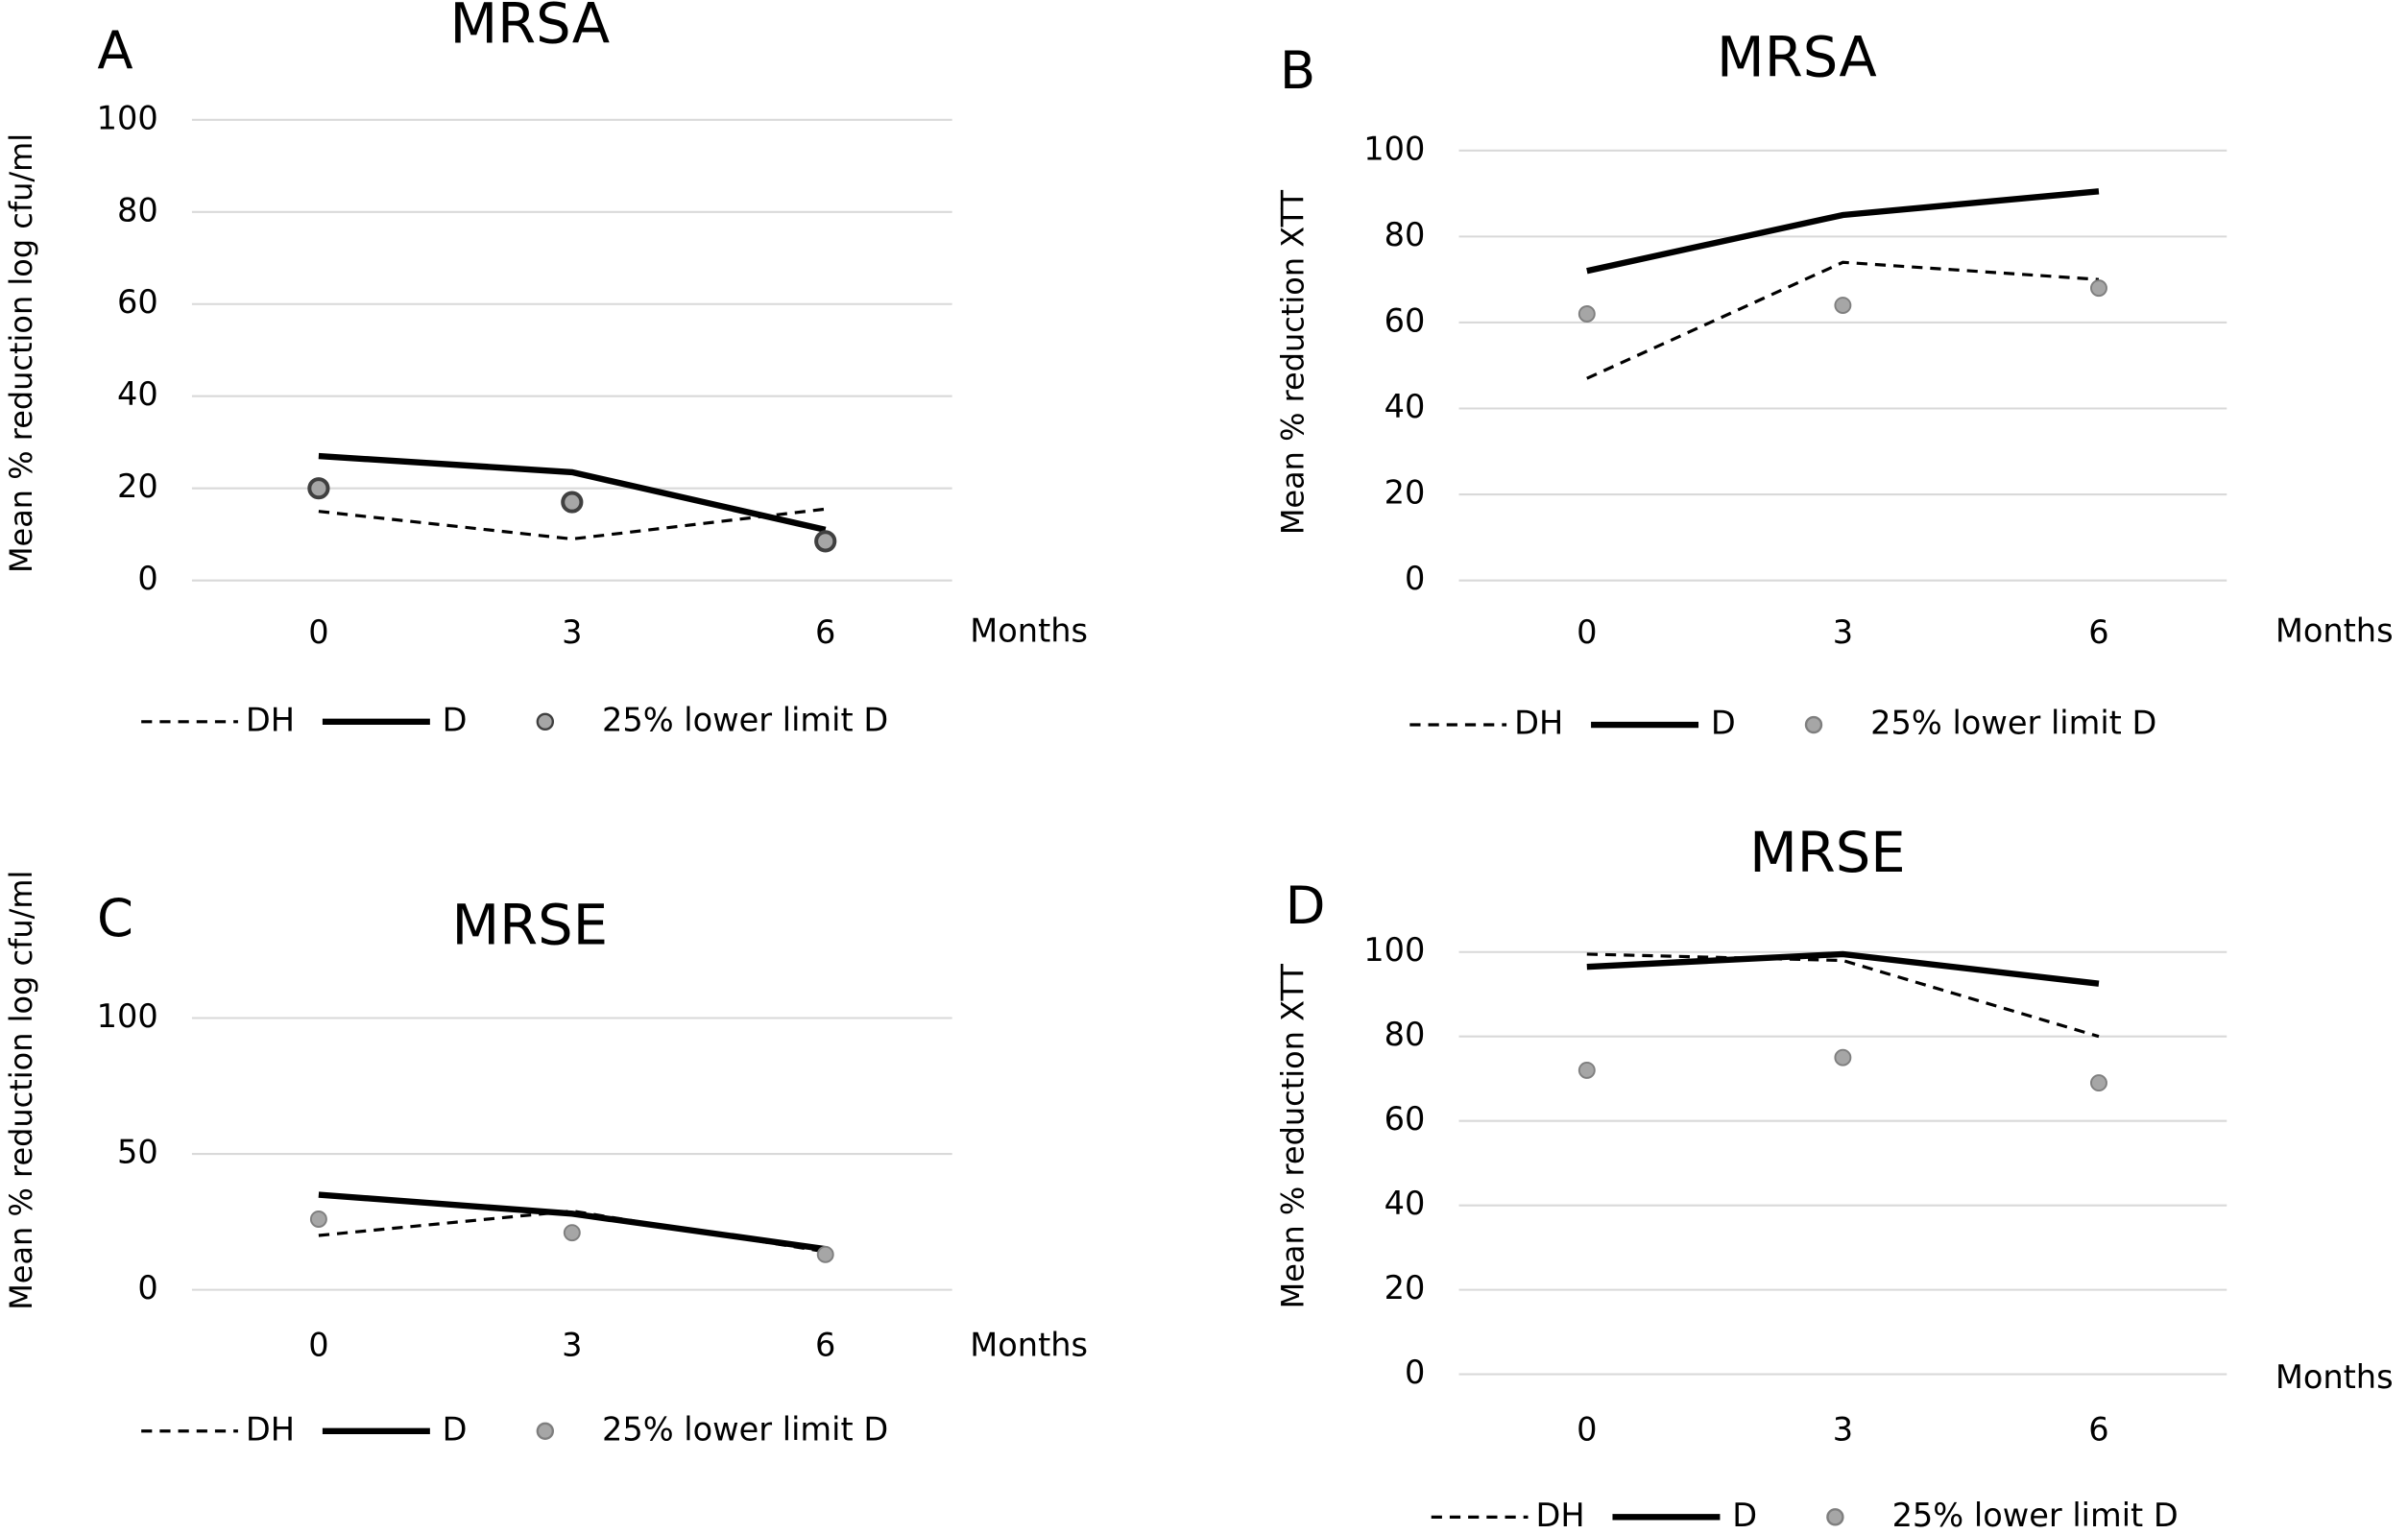  Describe the element at coordinates (137, 1152) in the screenshot. I see `y-tick-label: 50` at that location.